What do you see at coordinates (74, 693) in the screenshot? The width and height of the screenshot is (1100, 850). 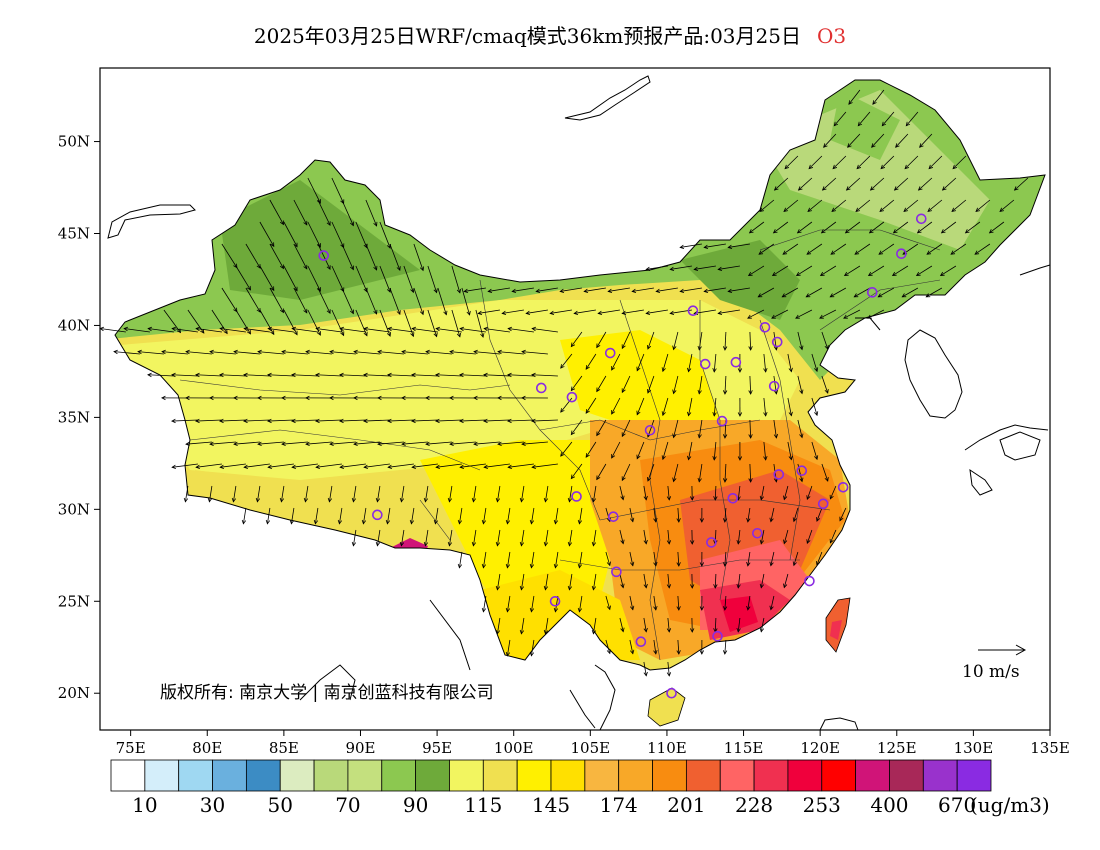 I see `lat-tick-label: 20N` at bounding box center [74, 693].